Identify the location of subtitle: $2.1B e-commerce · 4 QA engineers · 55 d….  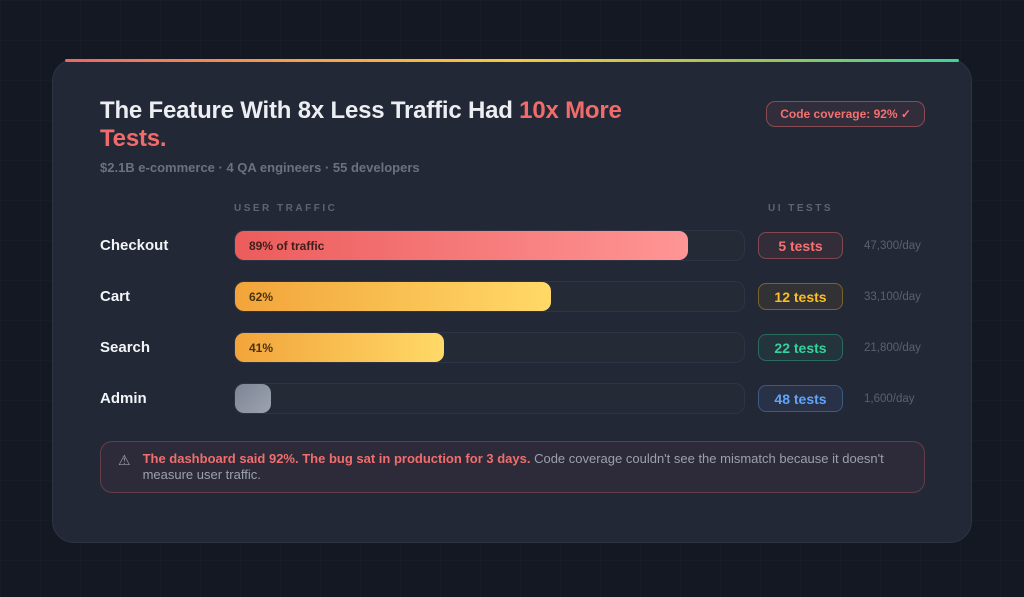
(260, 167).